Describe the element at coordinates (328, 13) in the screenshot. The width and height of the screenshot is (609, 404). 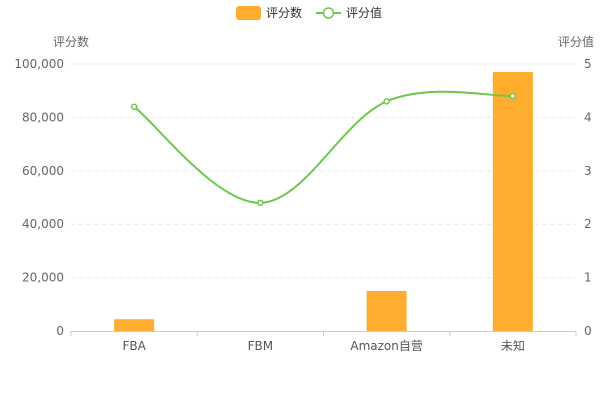
I see `legend-line-marker` at that location.